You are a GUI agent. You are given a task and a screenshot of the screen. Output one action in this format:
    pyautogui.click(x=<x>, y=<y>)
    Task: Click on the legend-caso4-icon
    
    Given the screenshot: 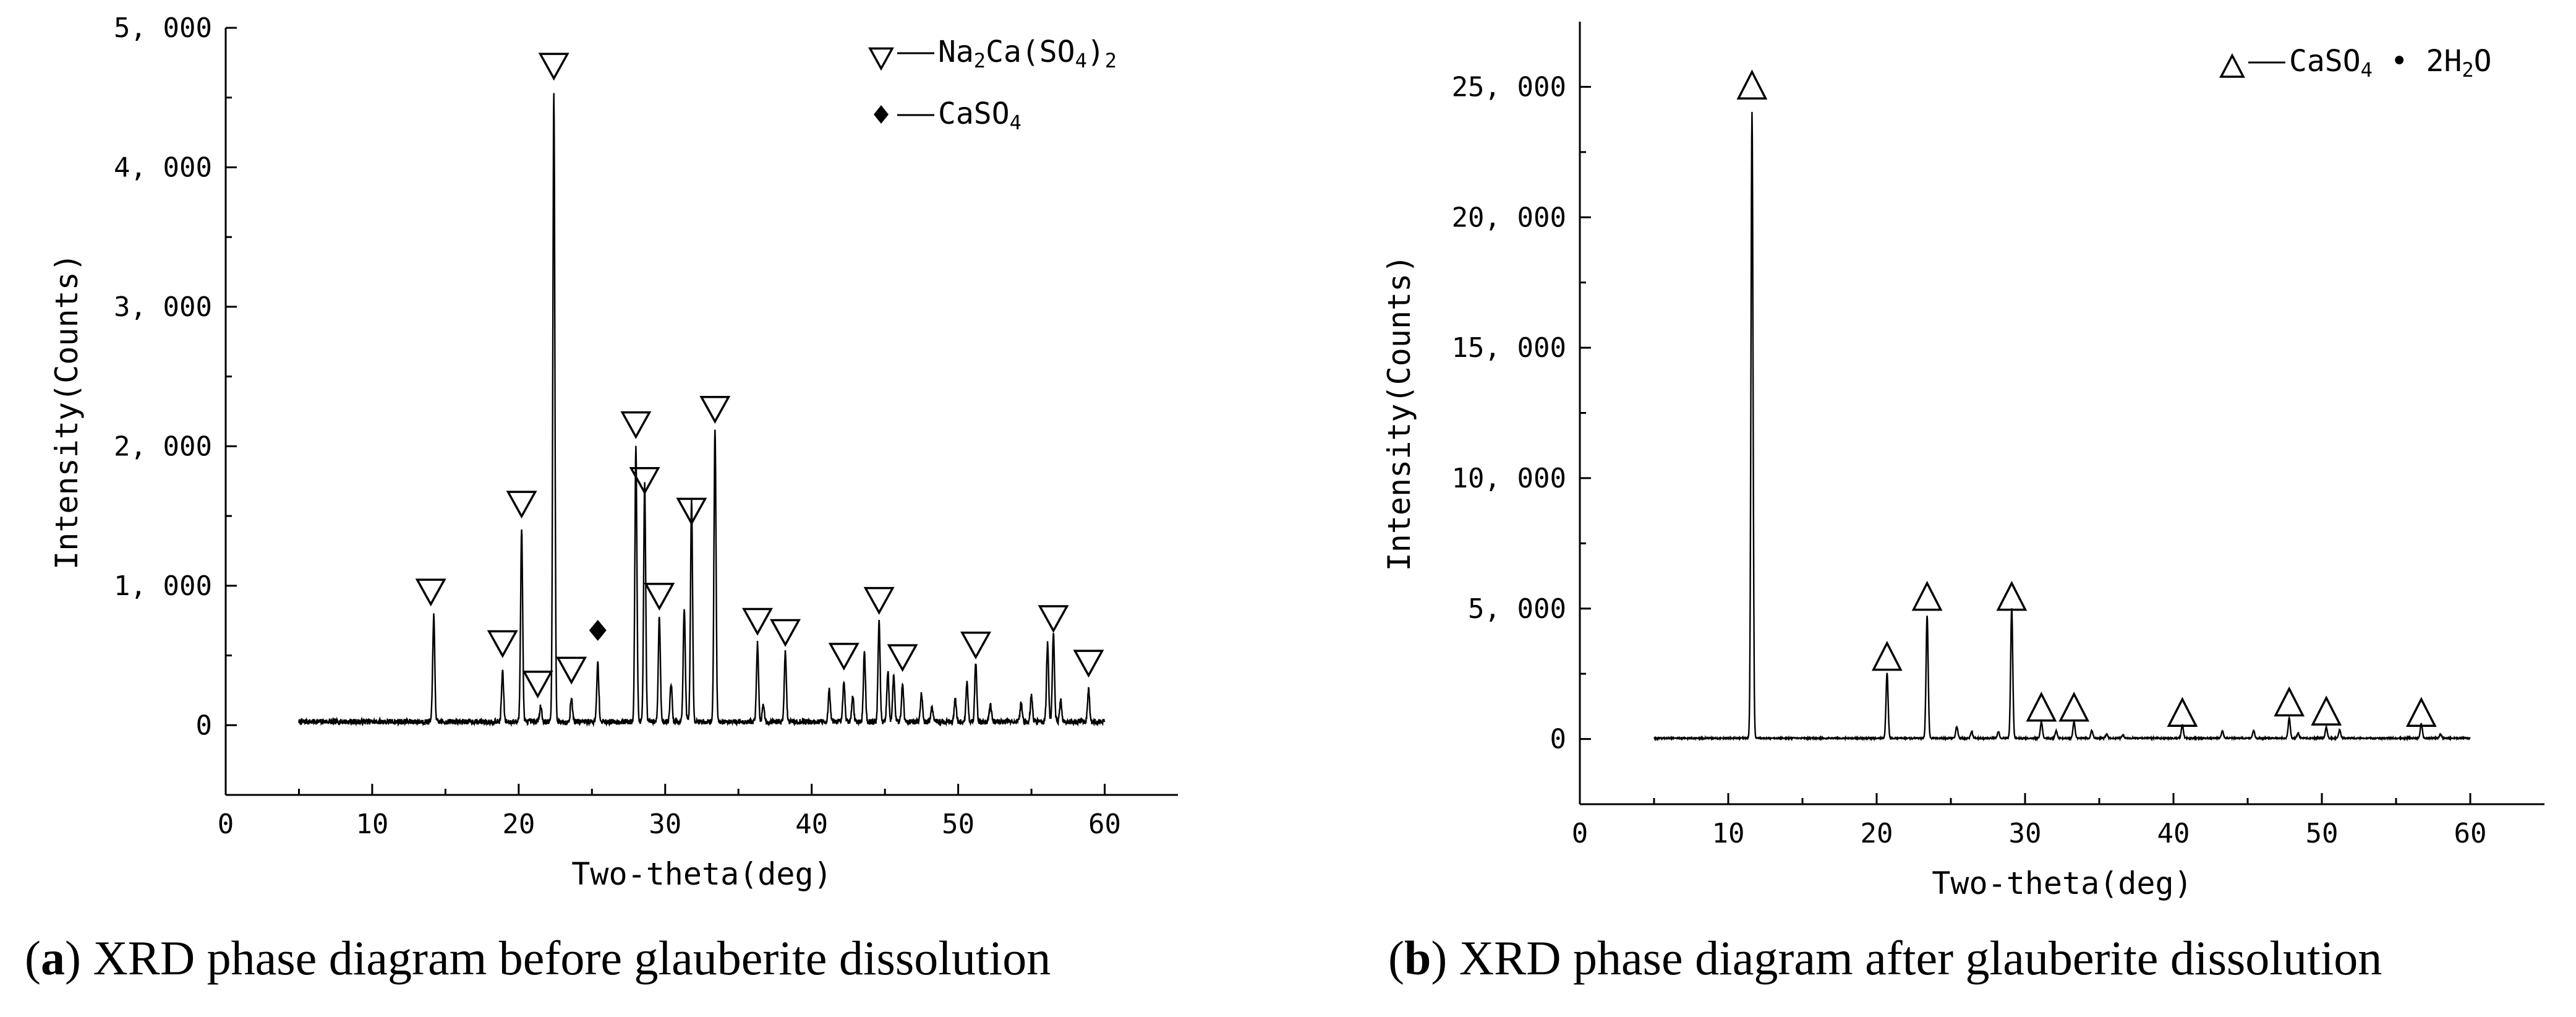 What is the action you would take?
    pyautogui.click(x=881, y=115)
    